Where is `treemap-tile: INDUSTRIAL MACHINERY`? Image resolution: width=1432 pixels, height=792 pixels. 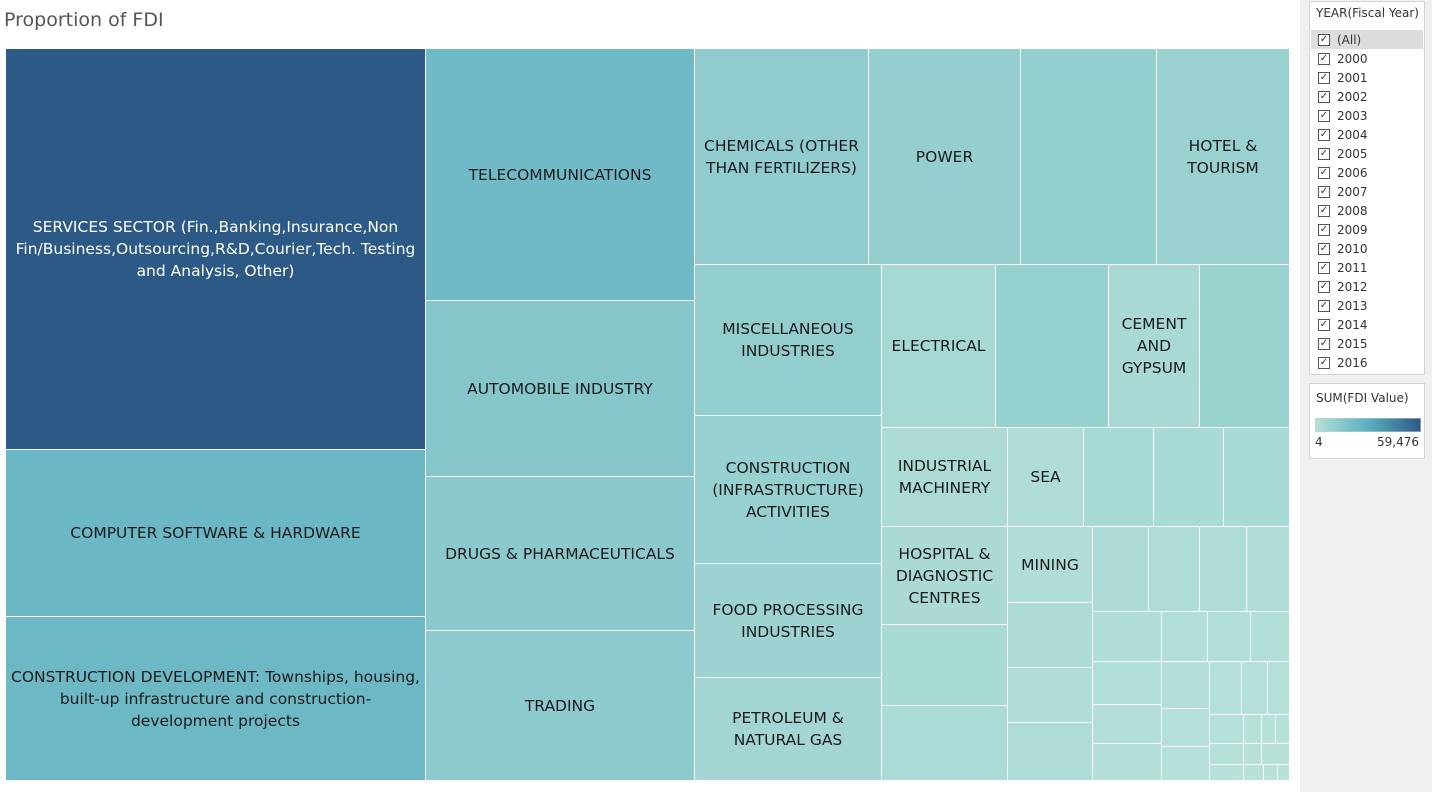 treemap-tile: INDUSTRIAL MACHINERY is located at coordinates (945, 477).